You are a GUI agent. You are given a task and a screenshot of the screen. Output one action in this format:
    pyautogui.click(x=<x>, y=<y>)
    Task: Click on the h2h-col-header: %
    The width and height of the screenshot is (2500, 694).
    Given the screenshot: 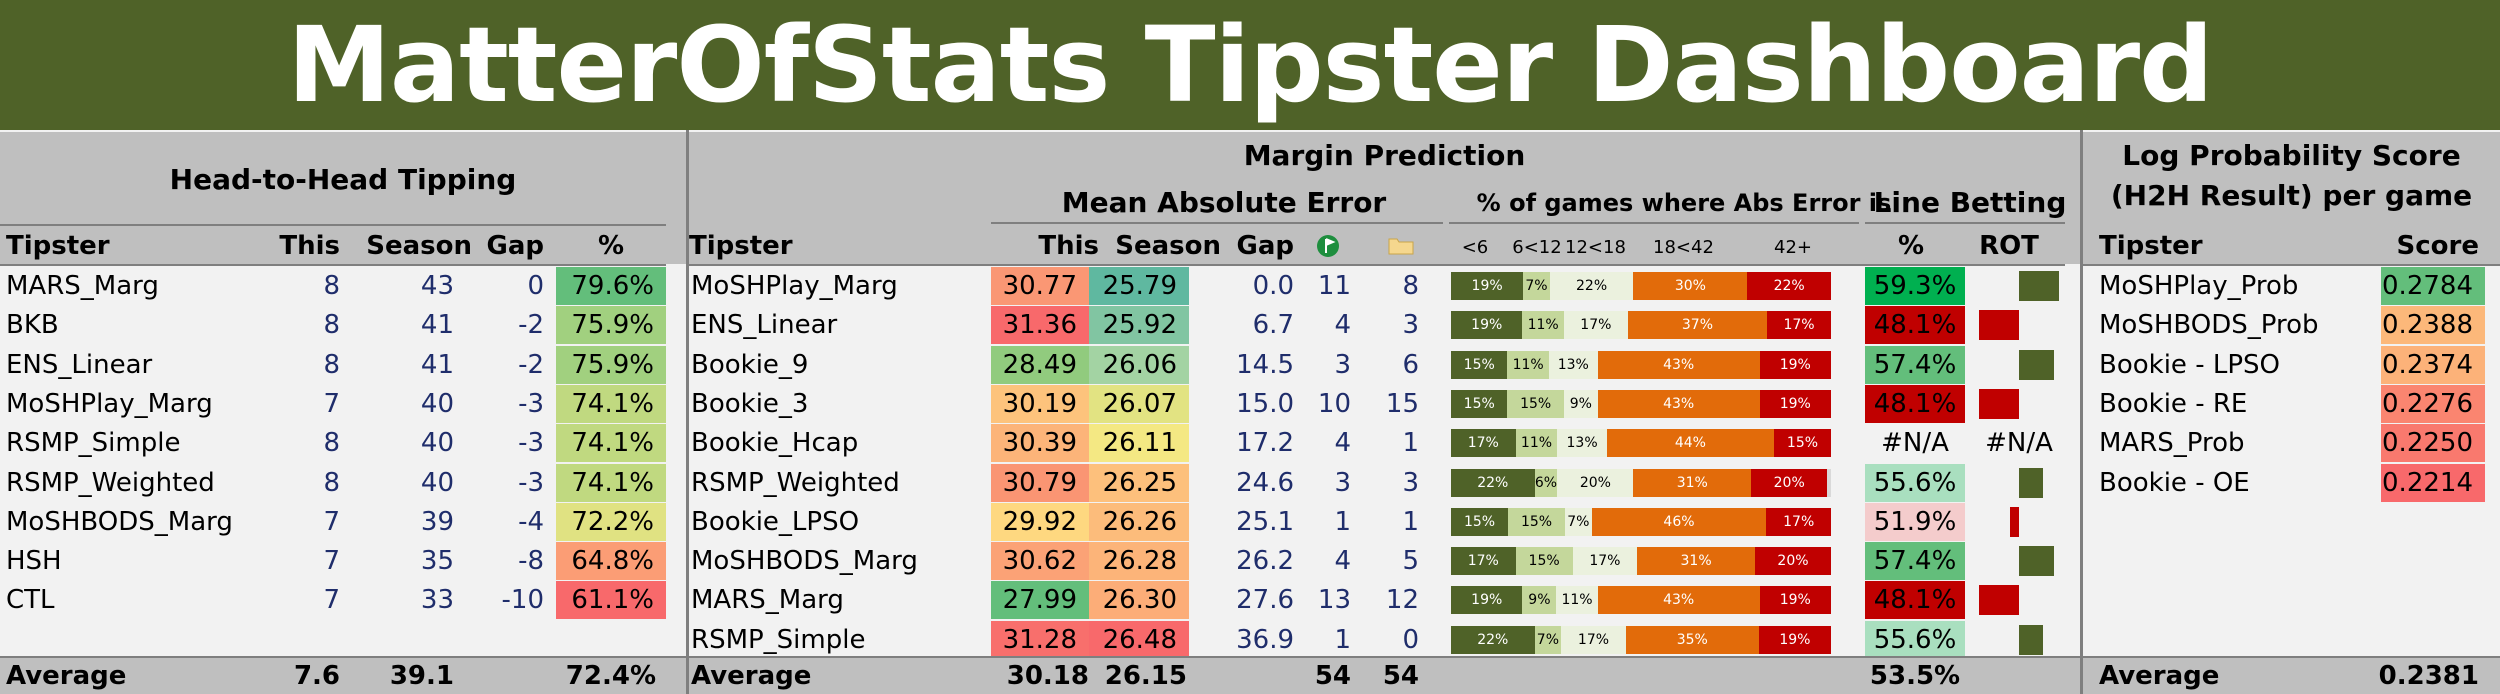 What is the action you would take?
    pyautogui.click(x=611, y=246)
    